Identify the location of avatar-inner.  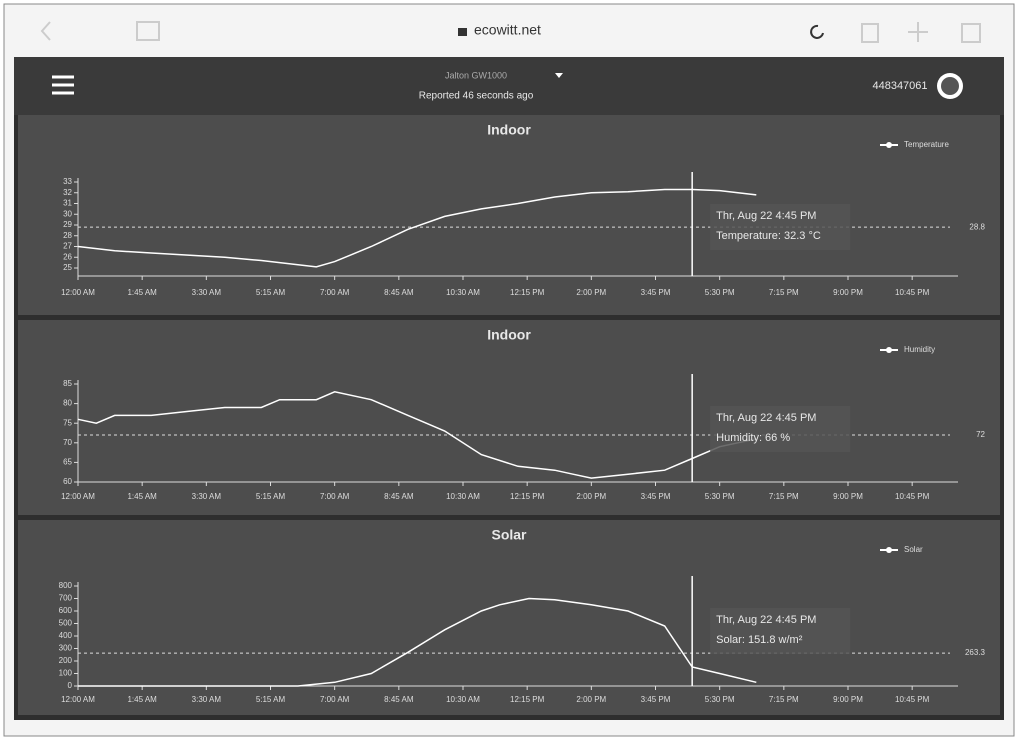
(950, 86).